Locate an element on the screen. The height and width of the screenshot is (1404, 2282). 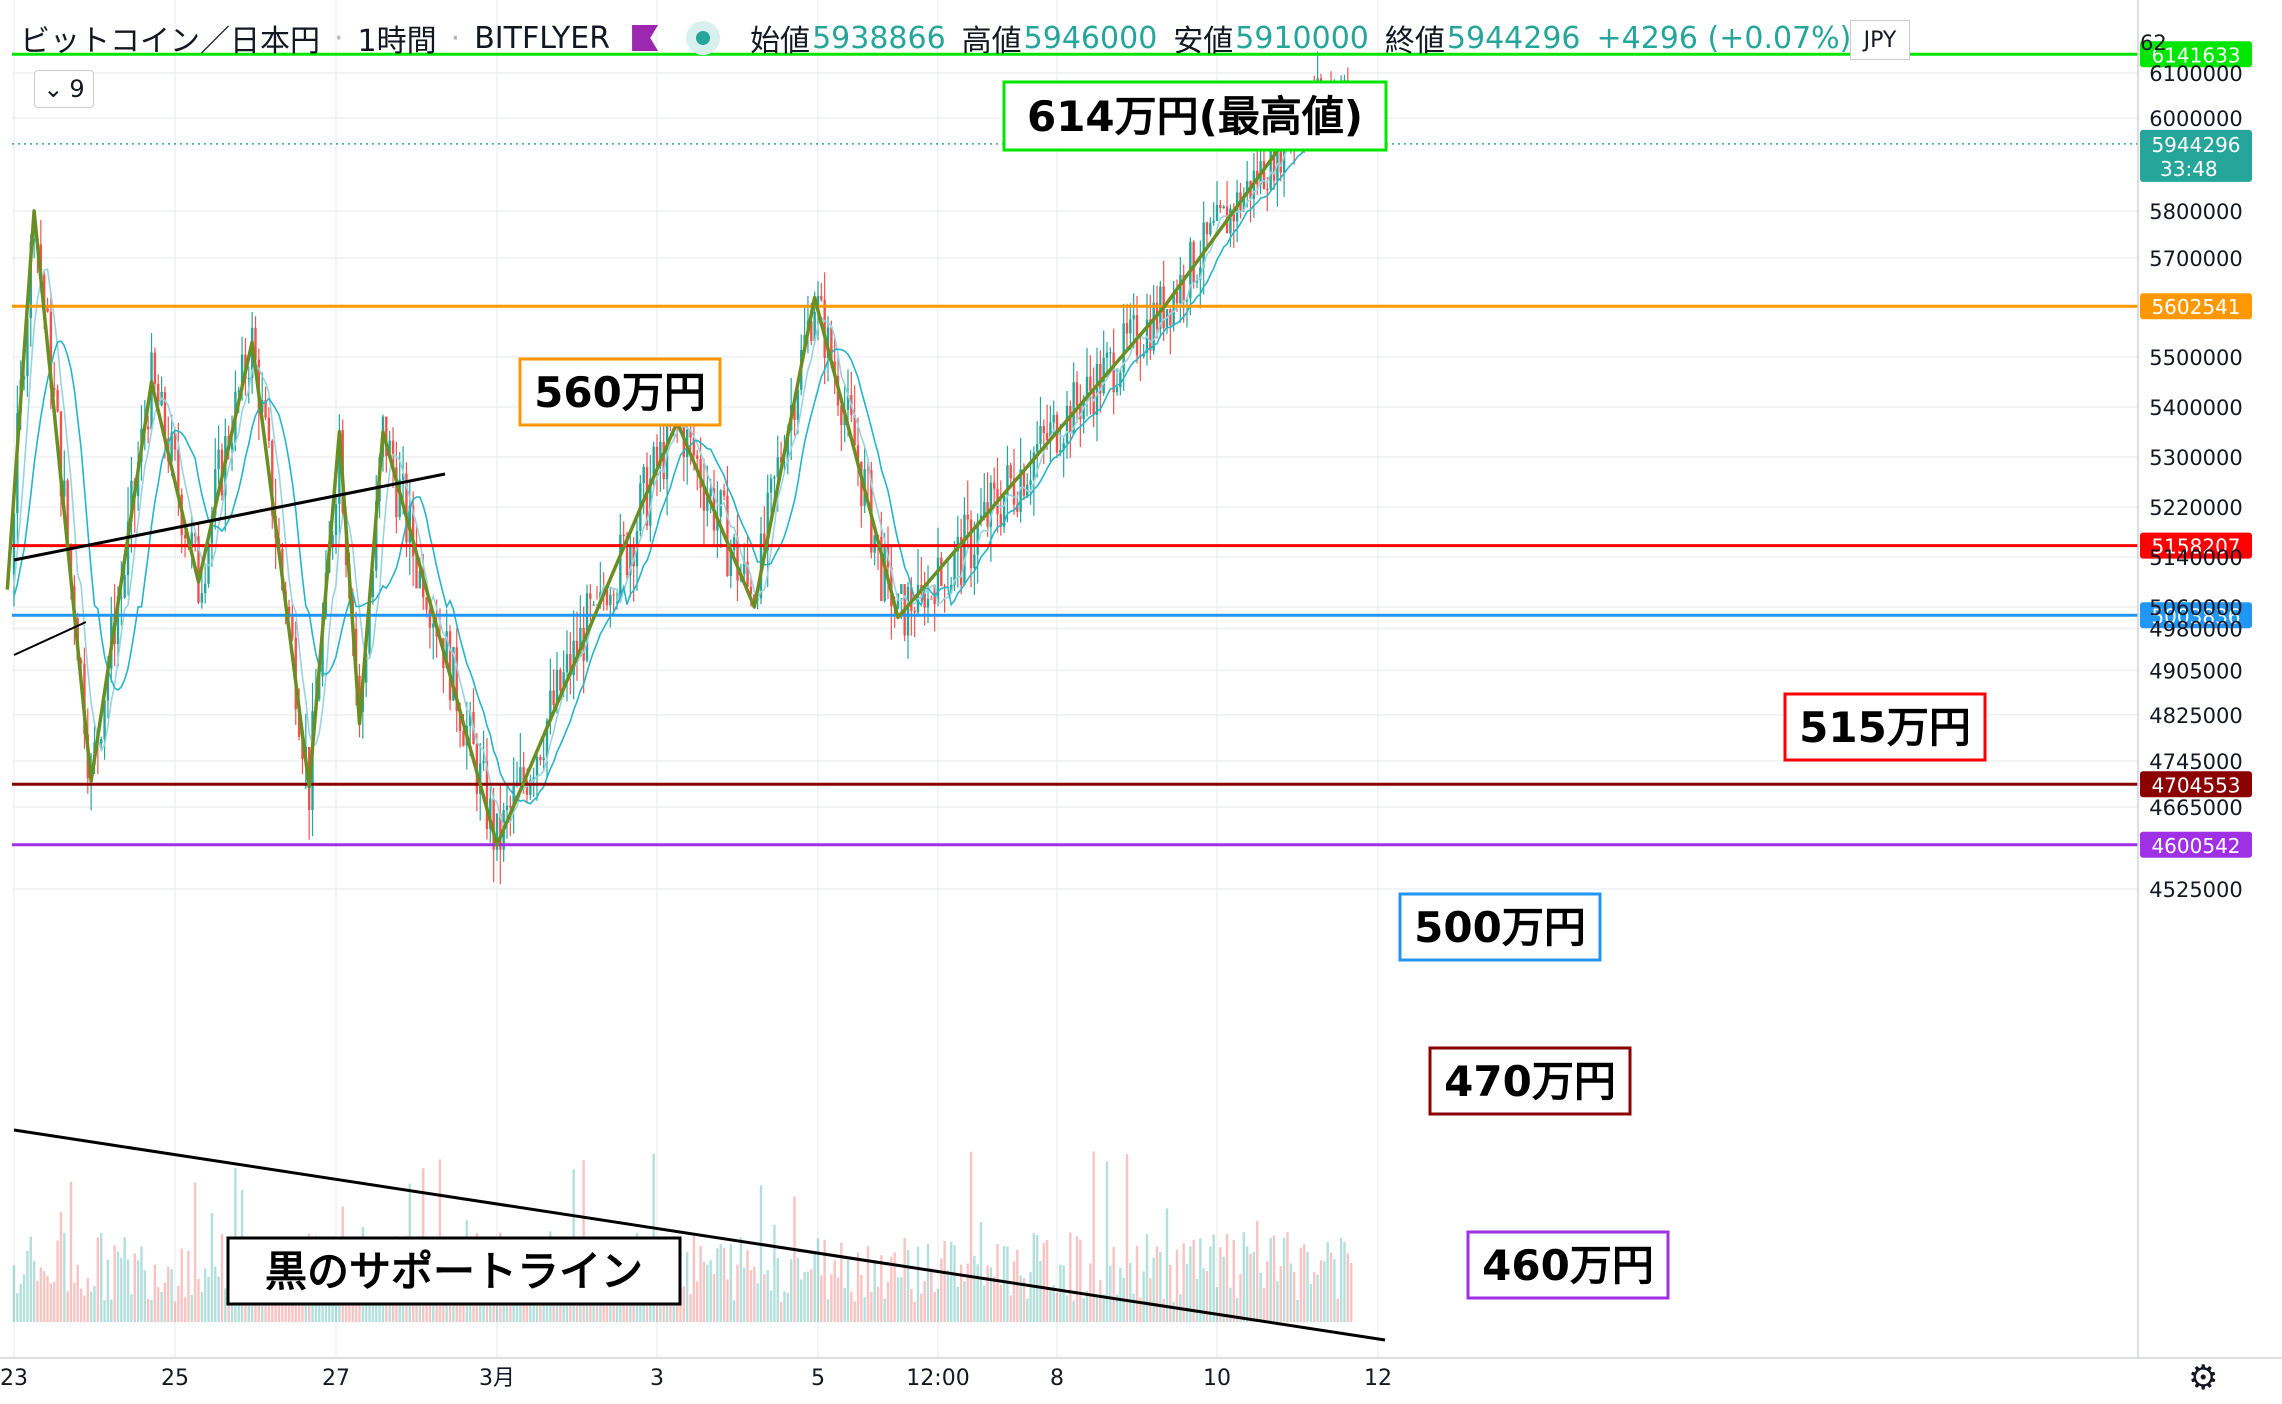
annotation-label: 460万円 is located at coordinates (1568, 1265).